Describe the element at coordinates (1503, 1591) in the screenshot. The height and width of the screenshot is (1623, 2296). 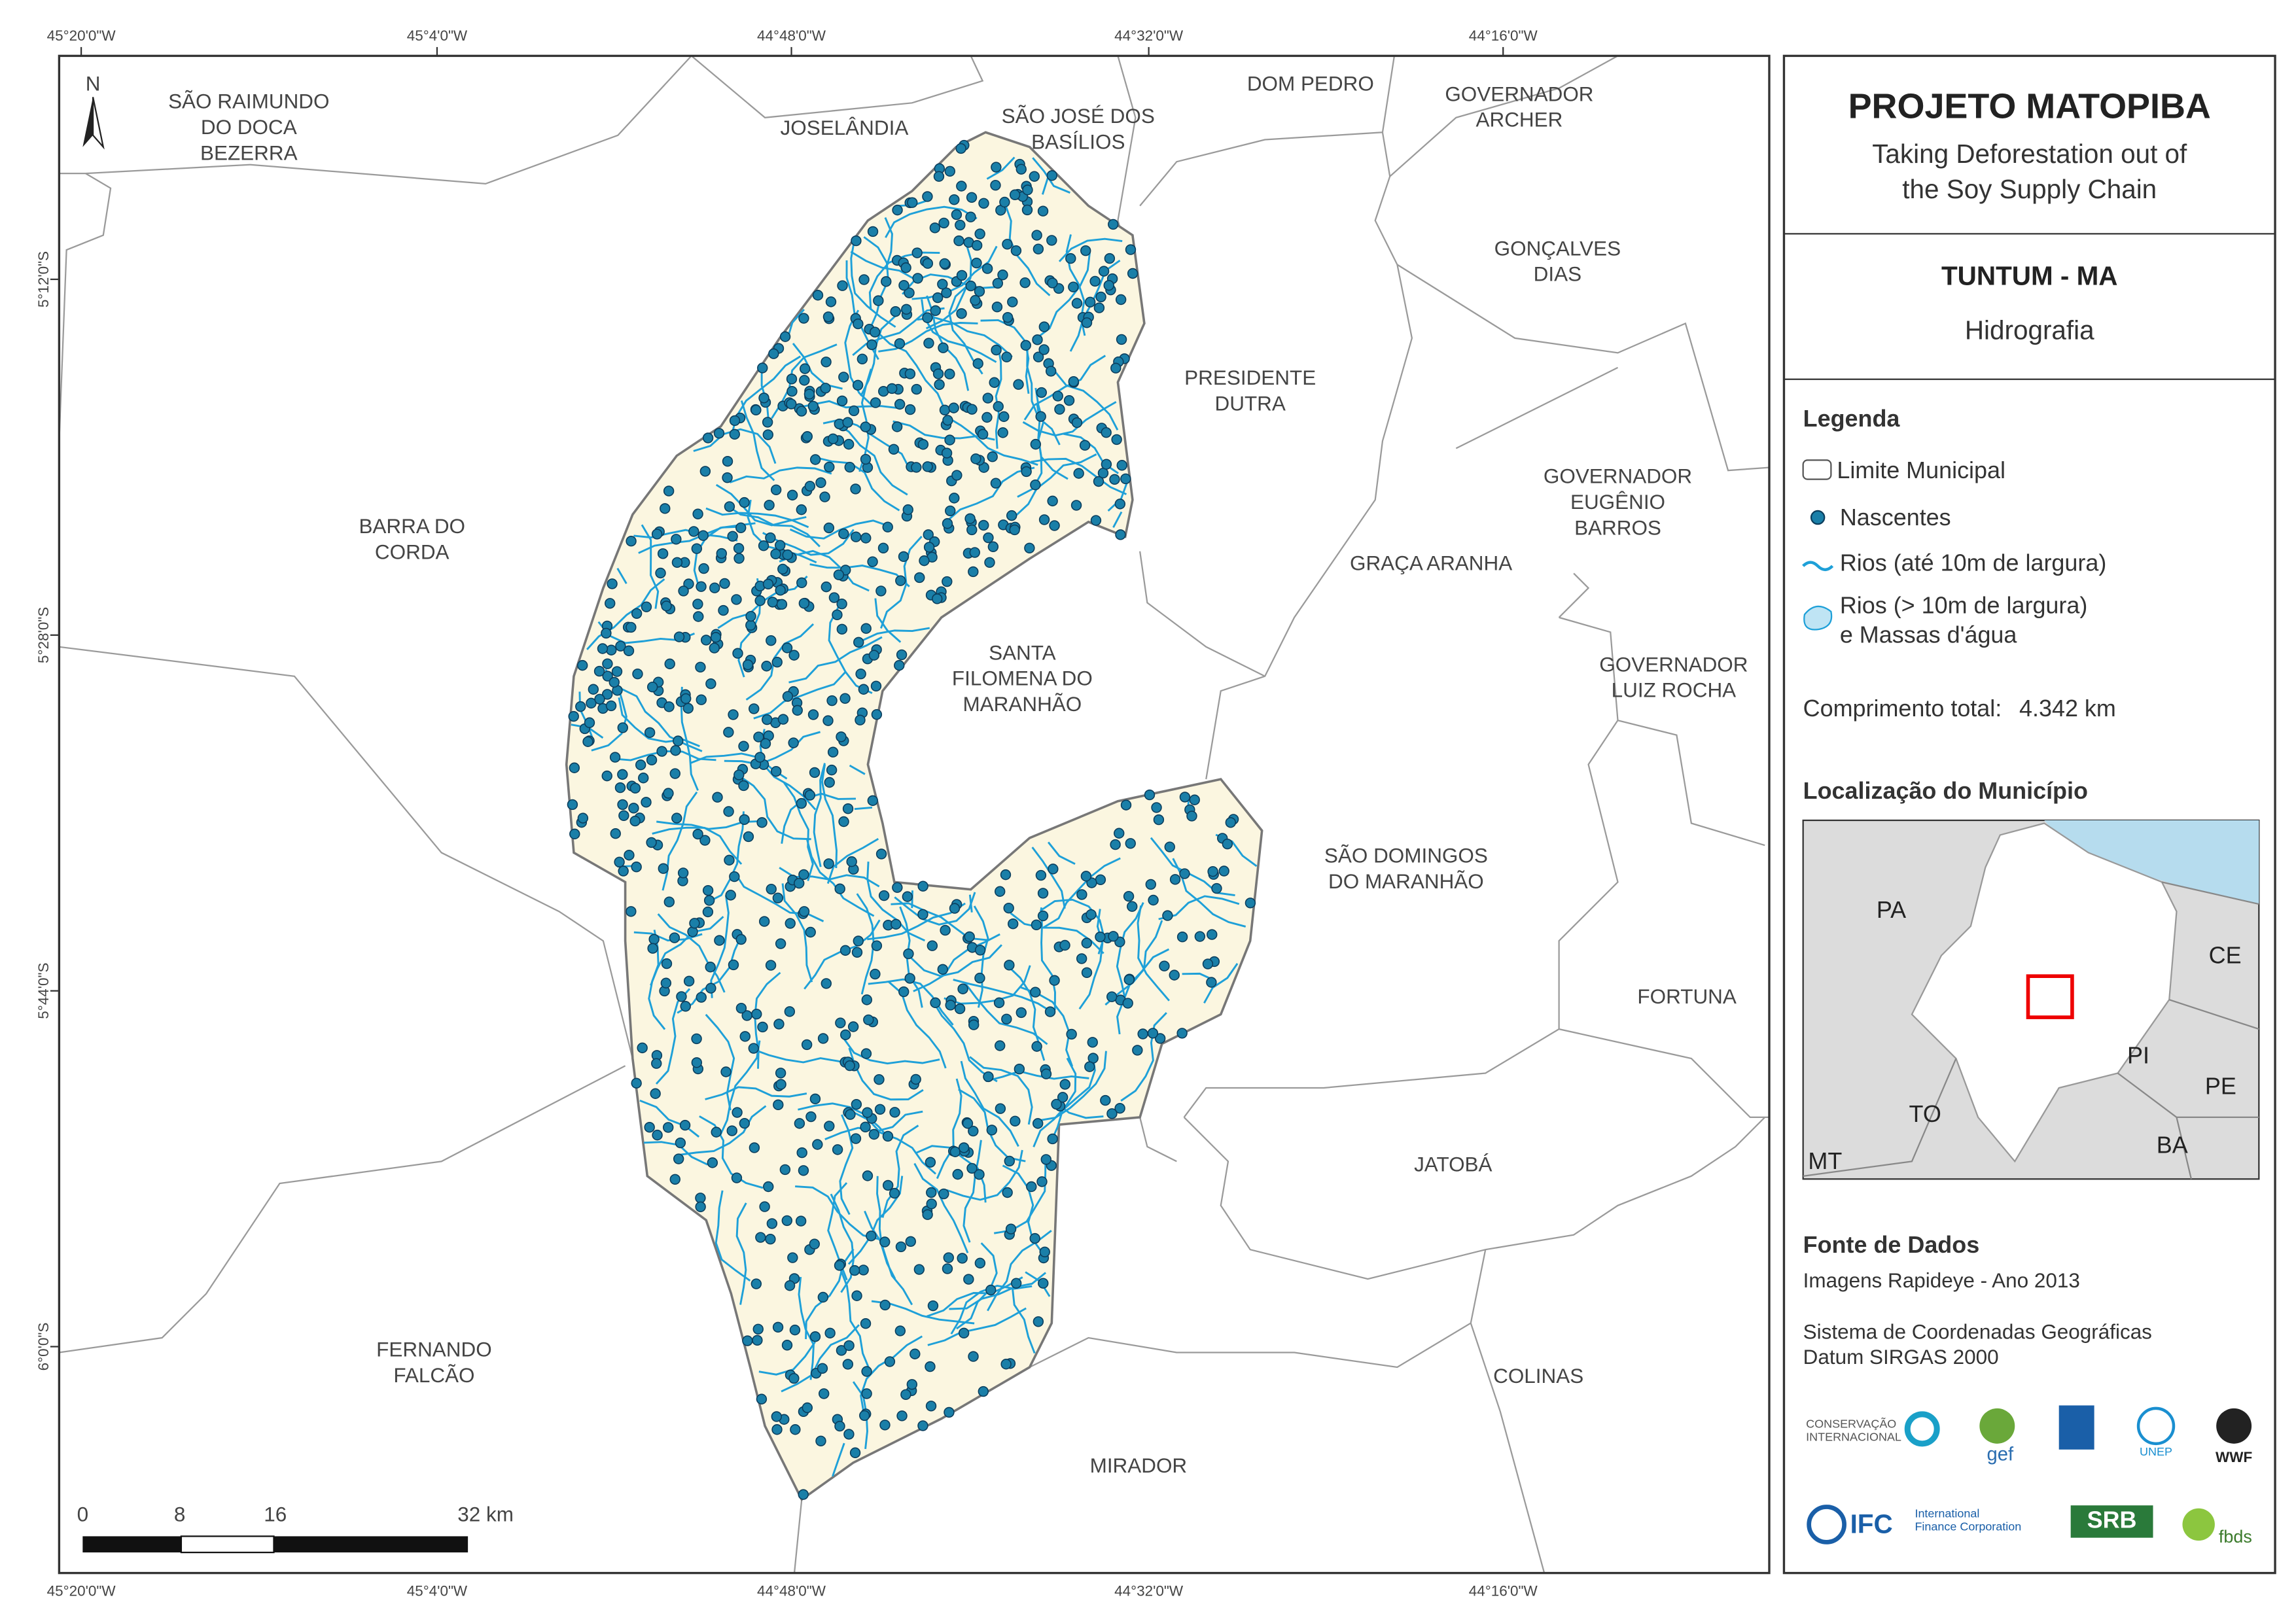
I see `x-coord-label: 44°16'0"W` at that location.